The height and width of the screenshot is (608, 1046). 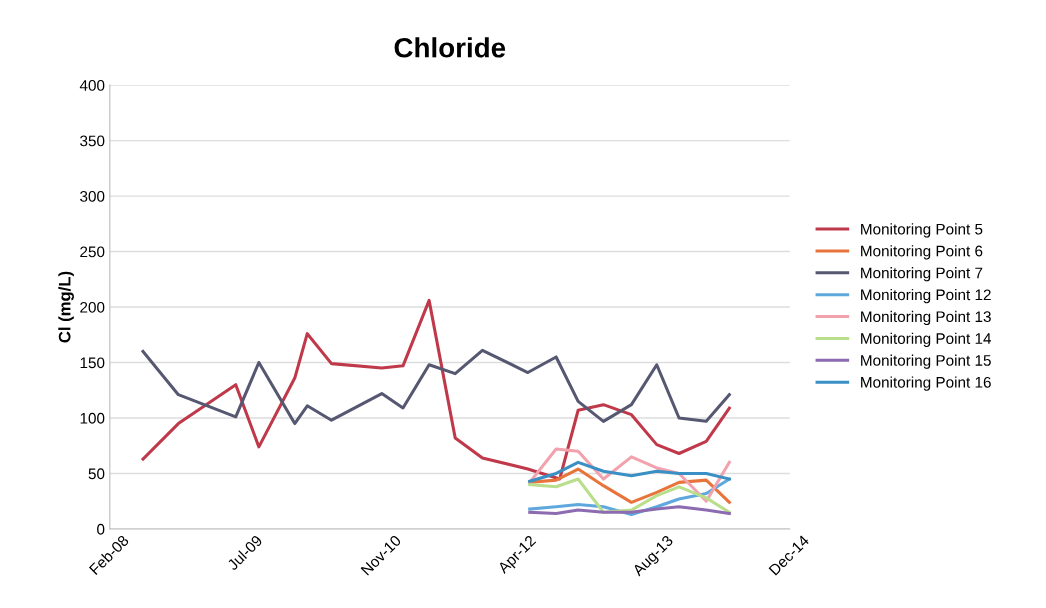 What do you see at coordinates (92, 363) in the screenshot?
I see `y-tick-label: 150` at bounding box center [92, 363].